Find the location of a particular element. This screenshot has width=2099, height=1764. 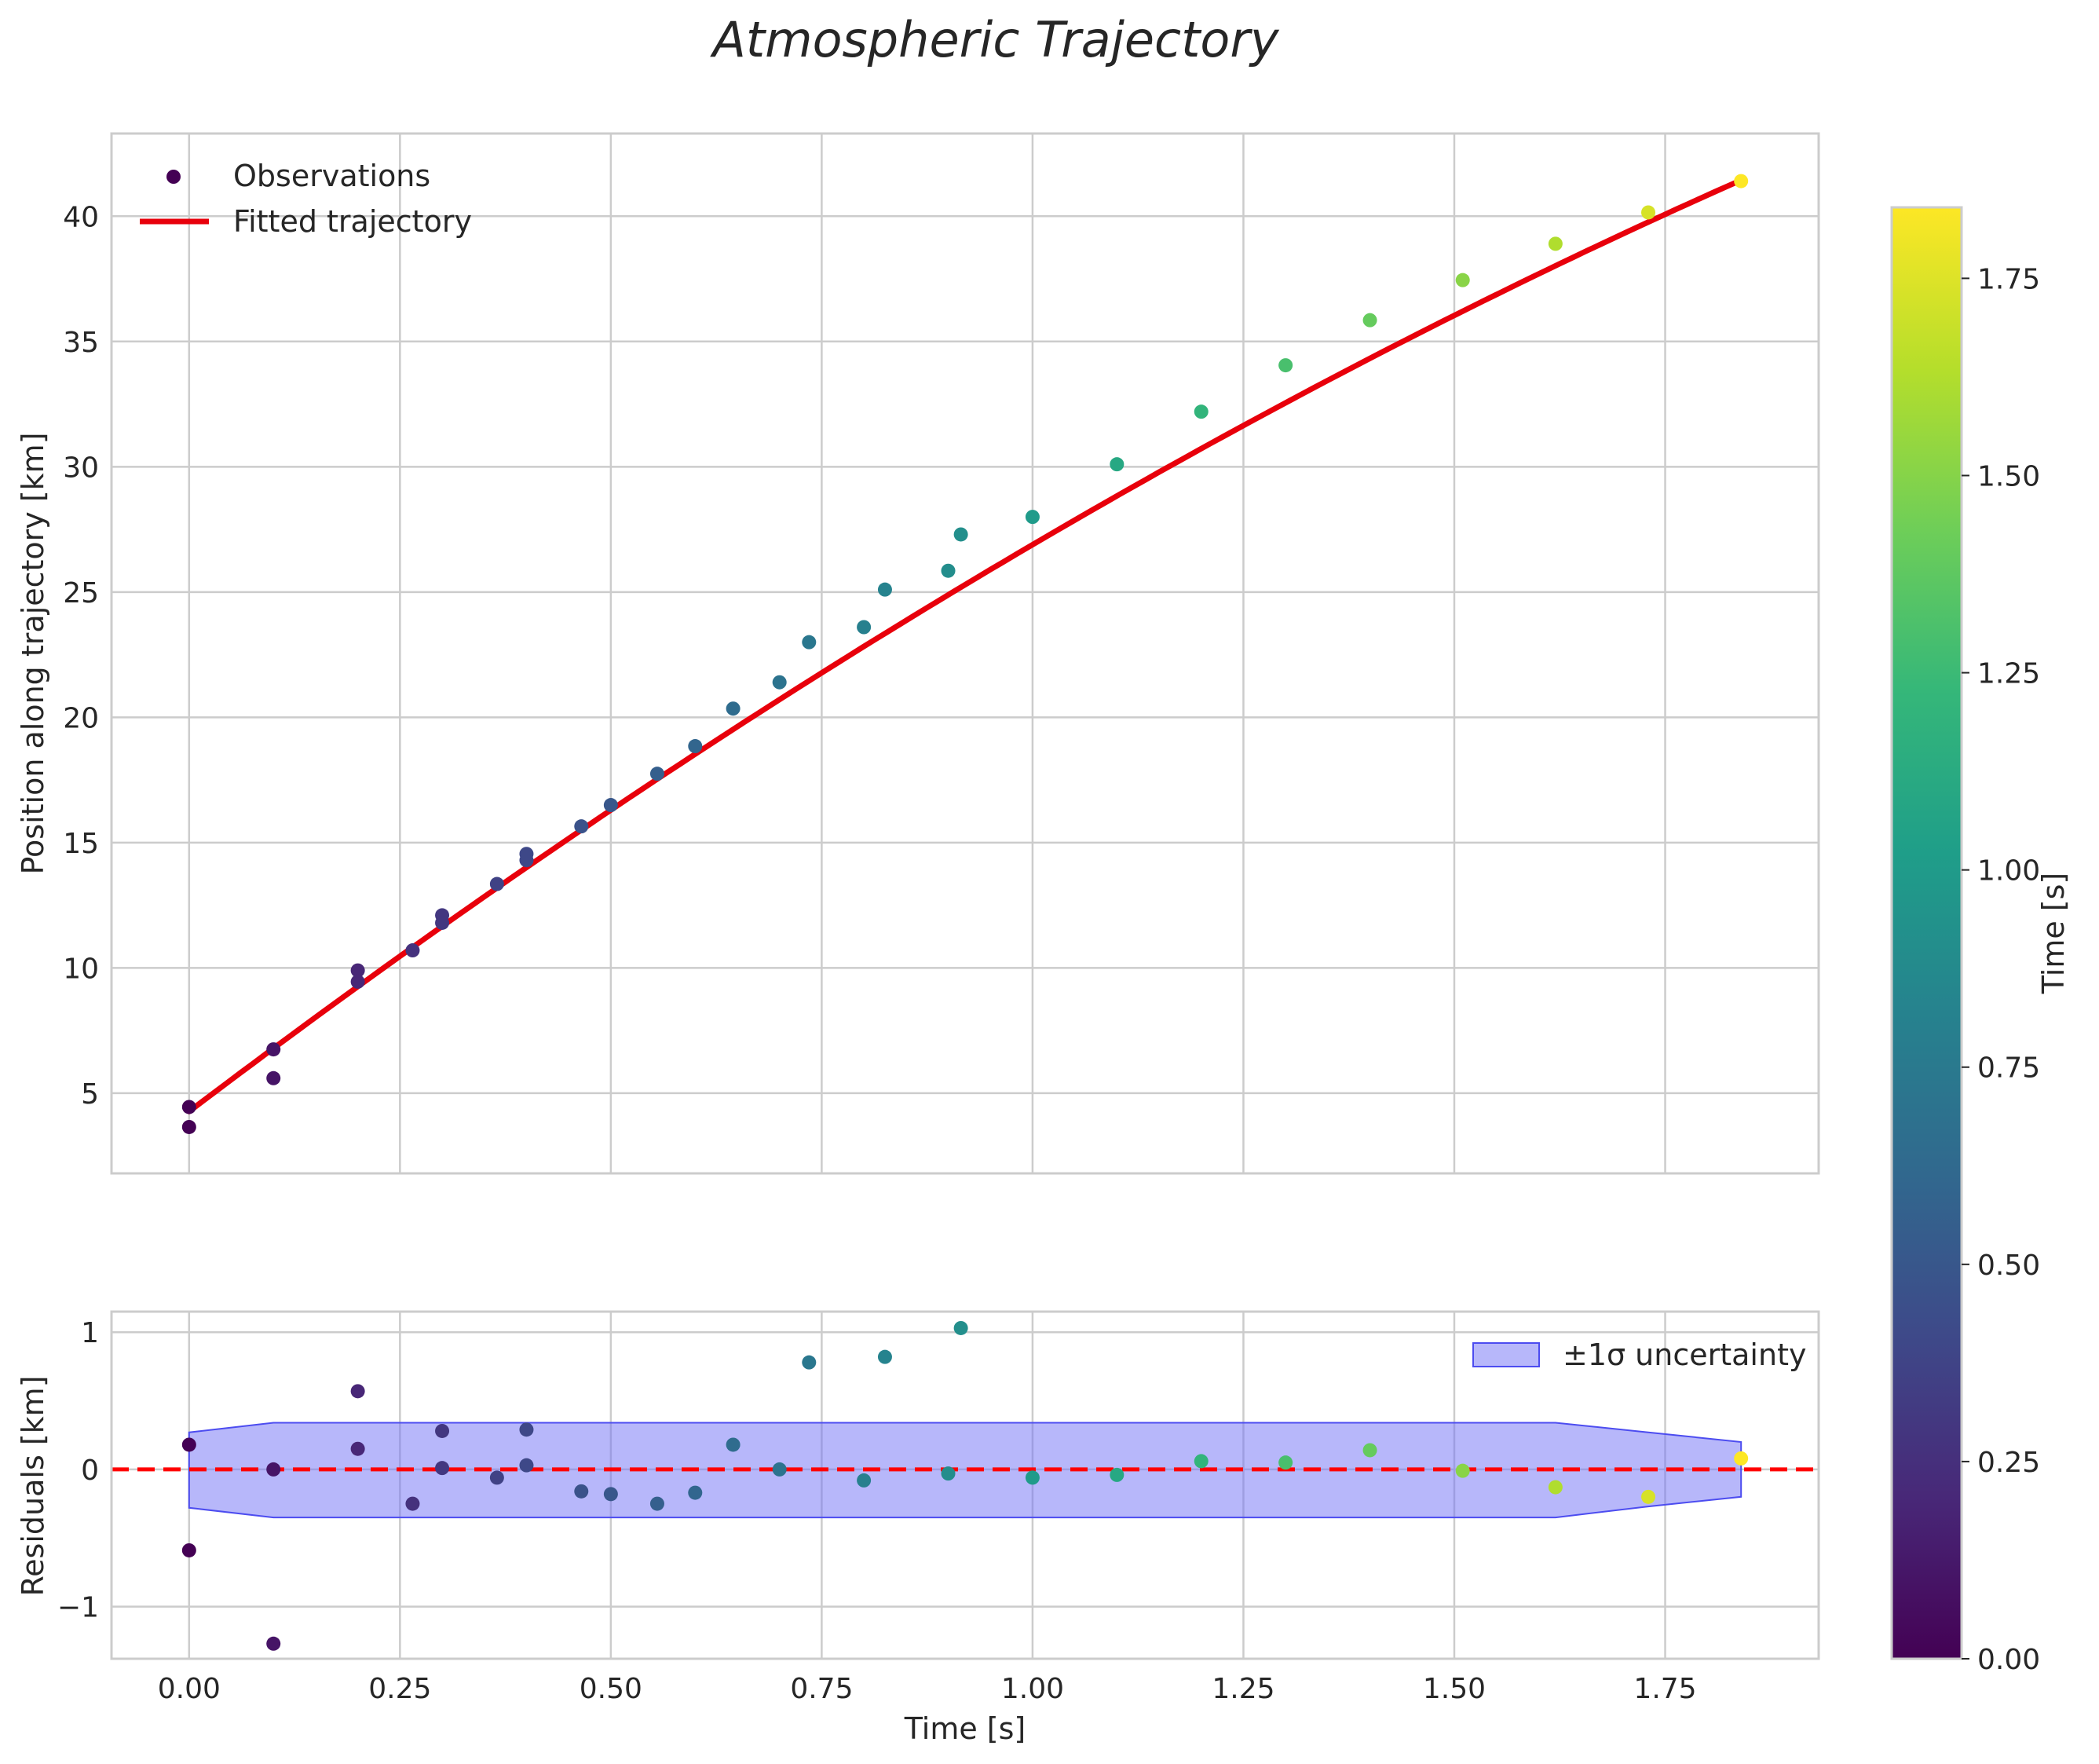

colorbar-tick-label: 1.50 is located at coordinates (2008, 476).